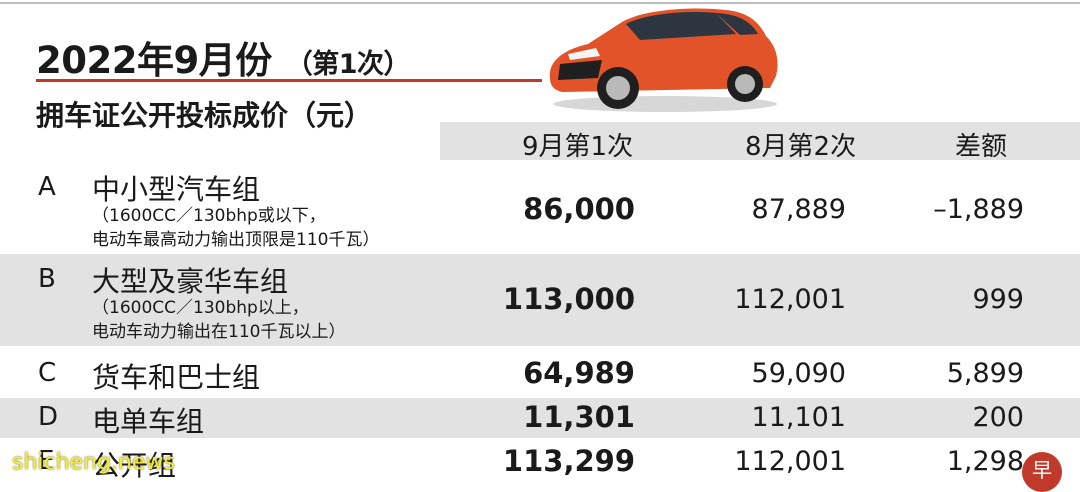 This screenshot has width=1080, height=492. What do you see at coordinates (176, 377) in the screenshot?
I see `row-name: 货车和巴士组` at bounding box center [176, 377].